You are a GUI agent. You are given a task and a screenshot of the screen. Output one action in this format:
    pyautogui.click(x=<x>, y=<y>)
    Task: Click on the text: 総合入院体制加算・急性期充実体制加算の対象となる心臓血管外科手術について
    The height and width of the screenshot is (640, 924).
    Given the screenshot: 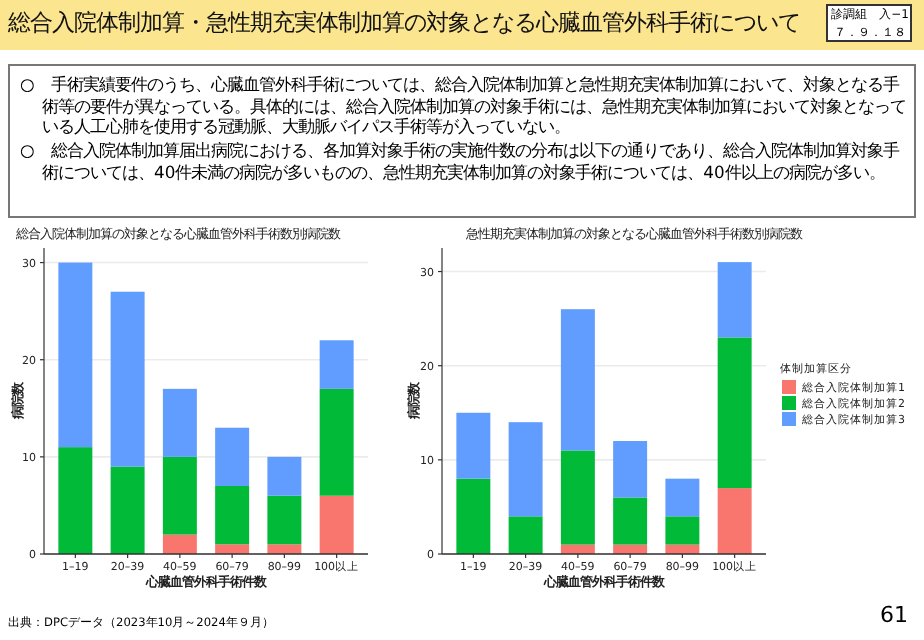 What is the action you would take?
    pyautogui.click(x=404, y=23)
    